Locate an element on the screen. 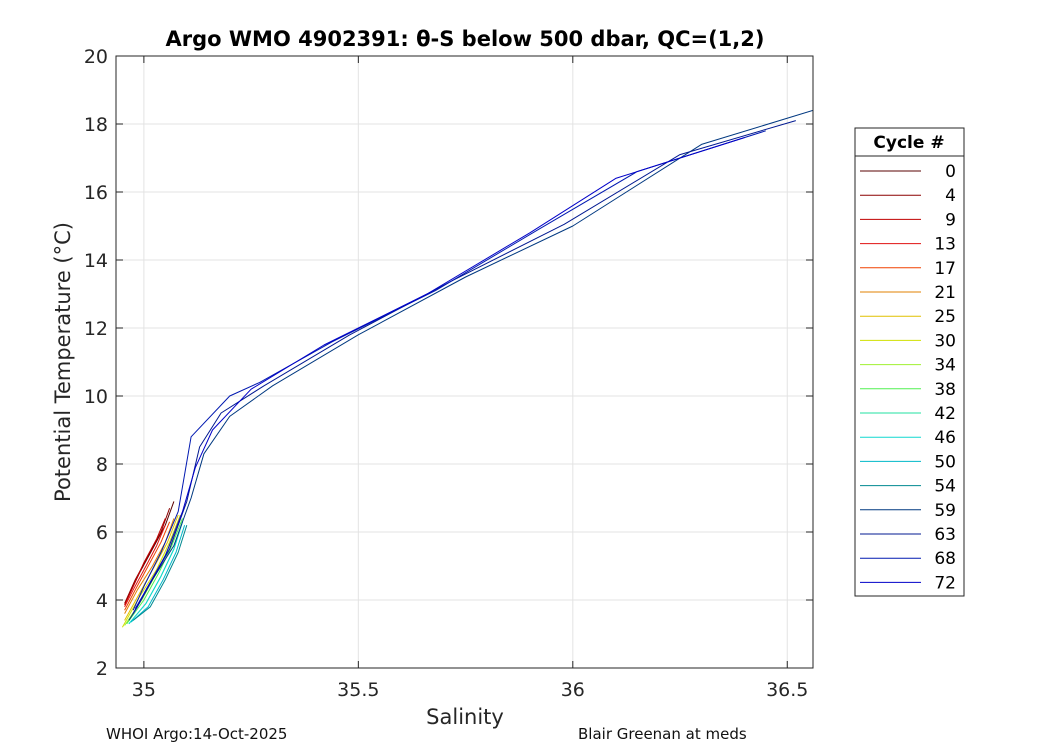 The height and width of the screenshot is (750, 1050). legend-label-30: 30 is located at coordinates (945, 341).